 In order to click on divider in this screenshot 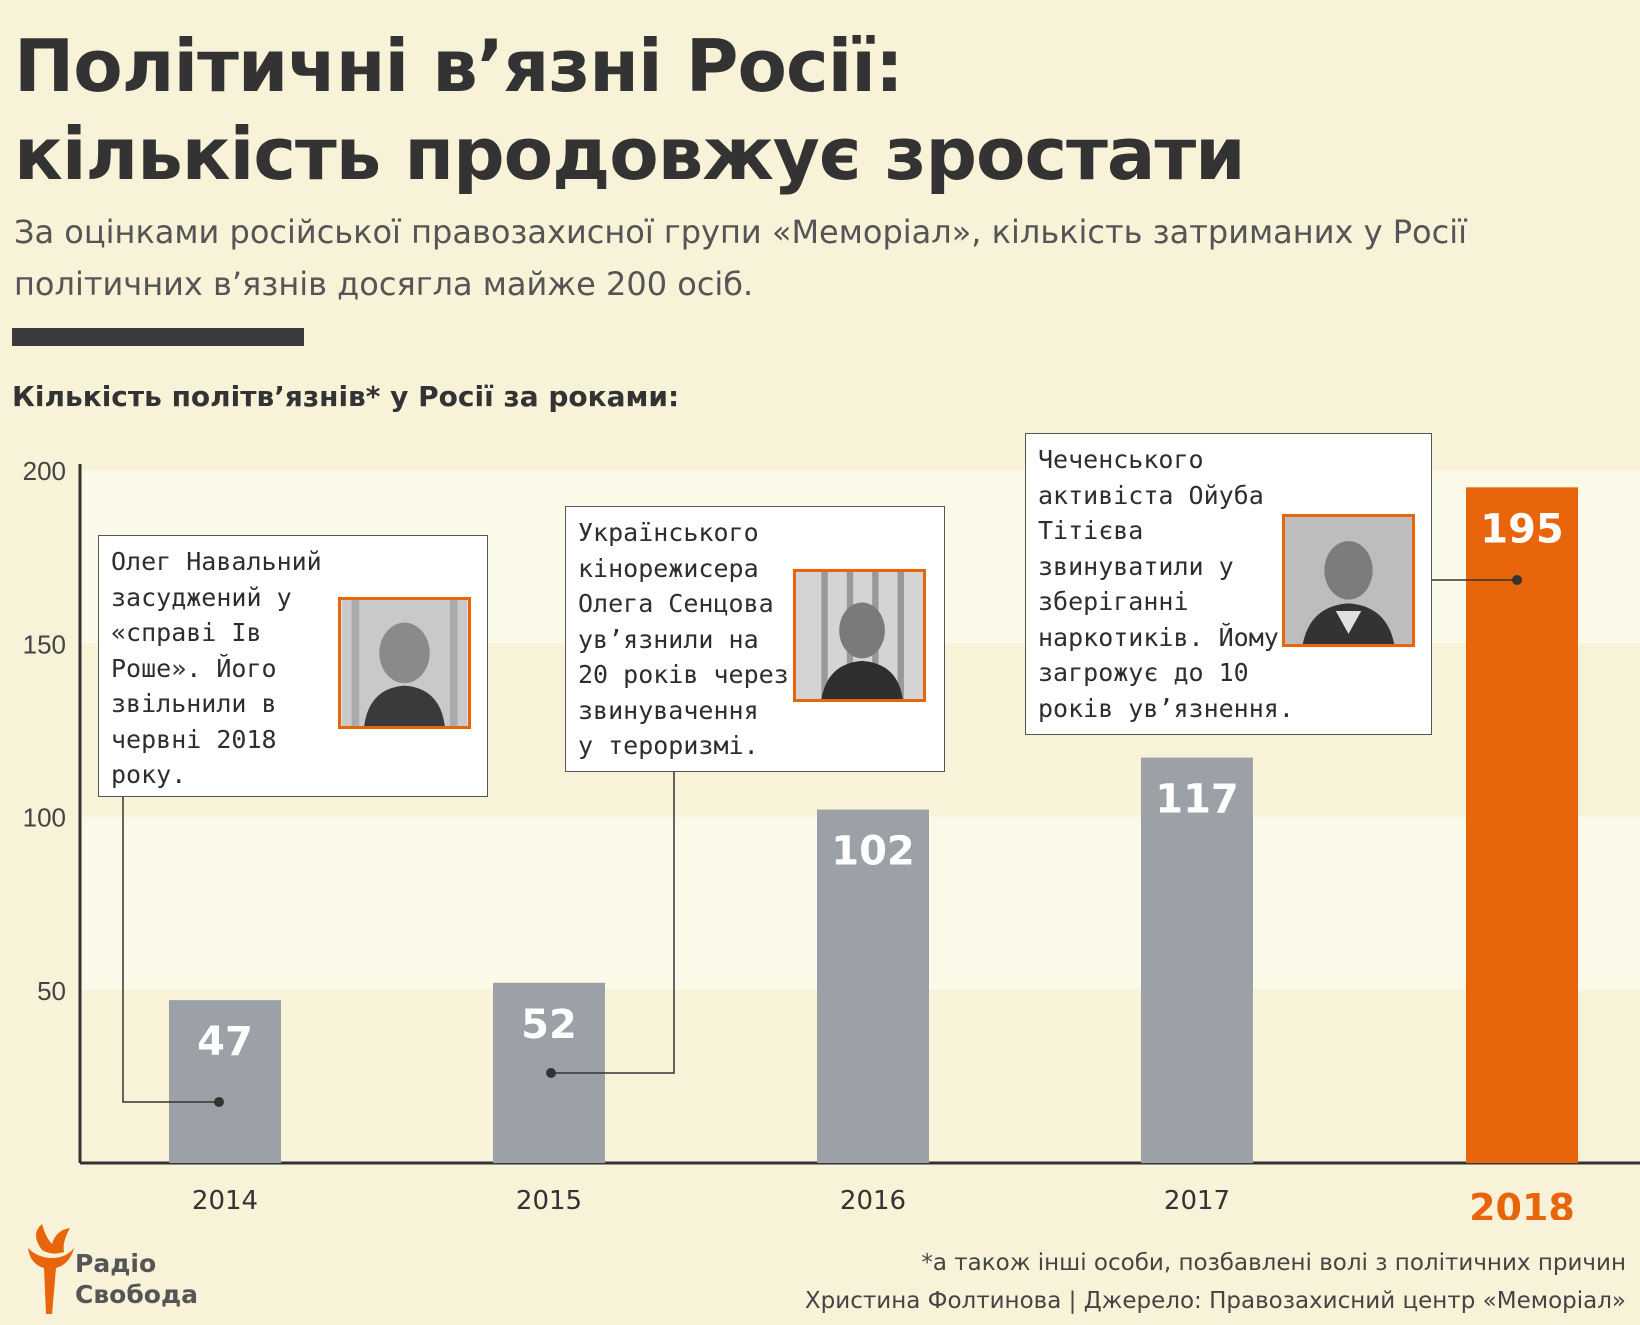, I will do `click(158, 337)`.